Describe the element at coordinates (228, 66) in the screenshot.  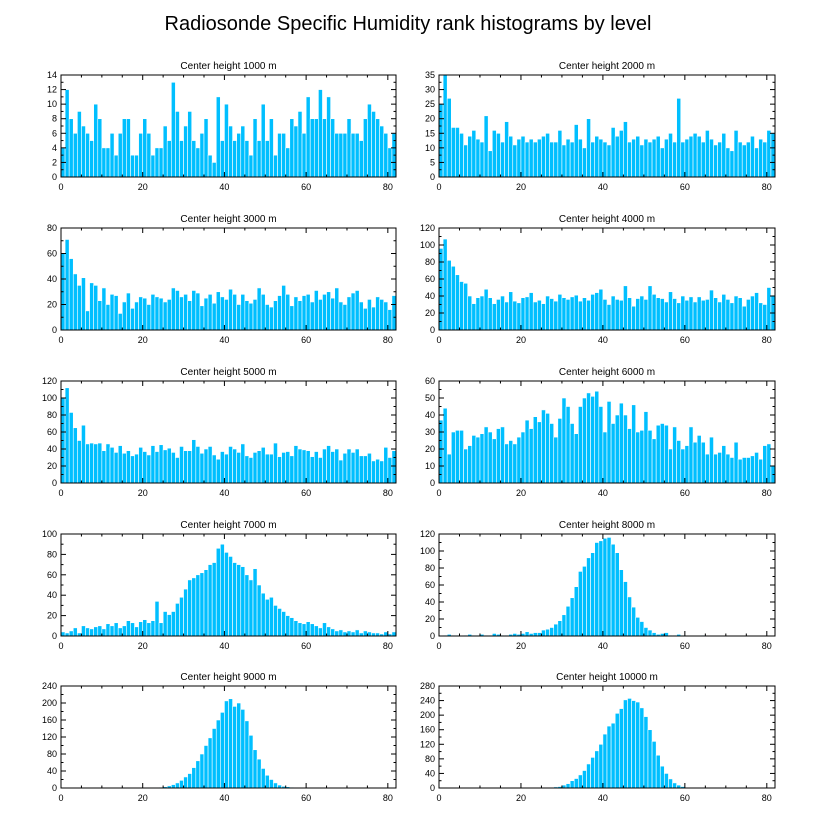
I see `panel-title: Center height 1000 m` at that location.